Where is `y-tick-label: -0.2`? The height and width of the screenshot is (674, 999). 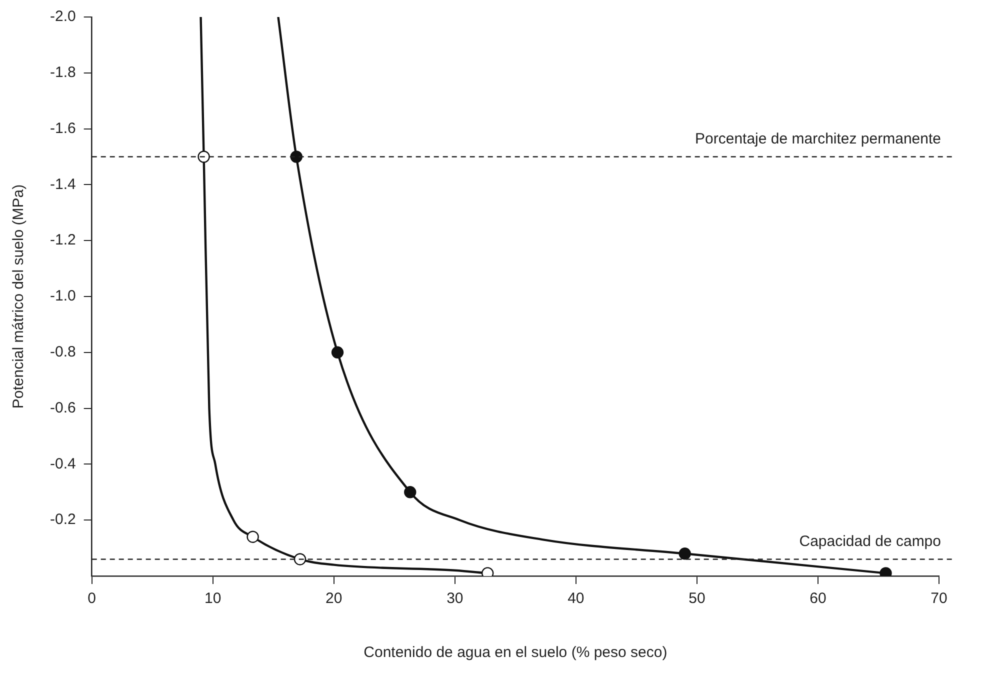 y-tick-label: -0.2 is located at coordinates (63, 519).